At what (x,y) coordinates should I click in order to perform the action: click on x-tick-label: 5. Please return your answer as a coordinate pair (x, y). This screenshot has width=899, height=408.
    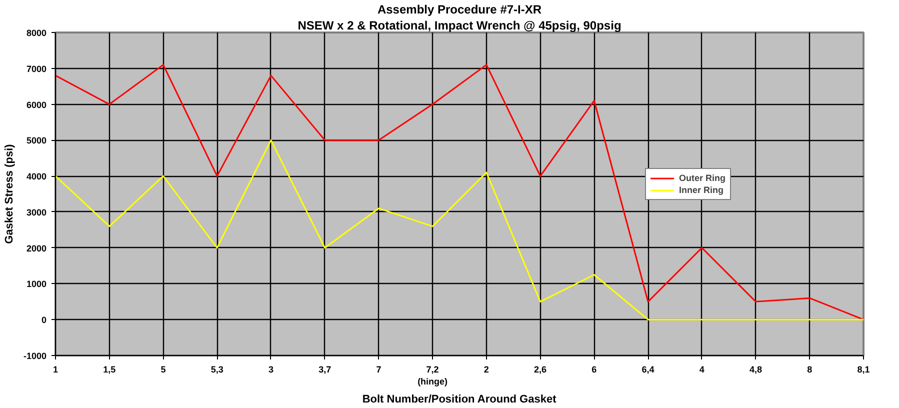
    Looking at the image, I should click on (163, 369).